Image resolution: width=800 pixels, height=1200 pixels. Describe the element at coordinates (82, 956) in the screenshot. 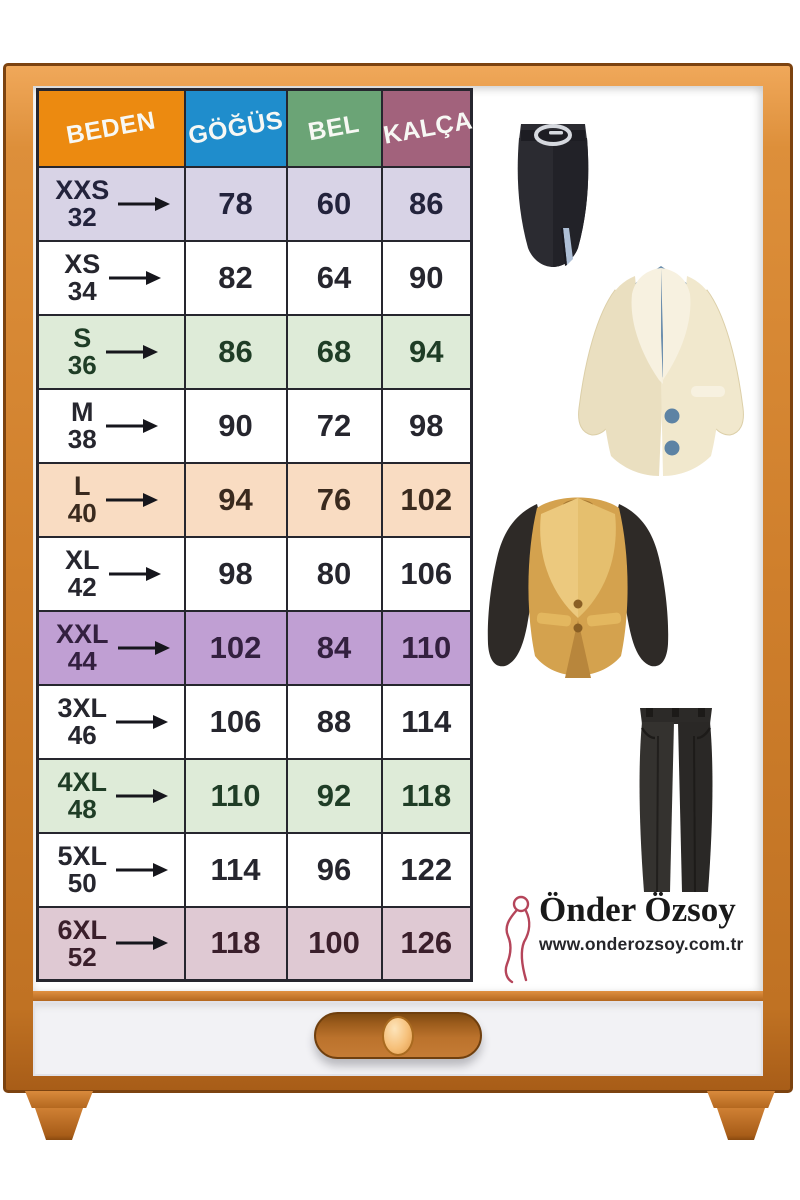

I see `size-number: 52` at that location.